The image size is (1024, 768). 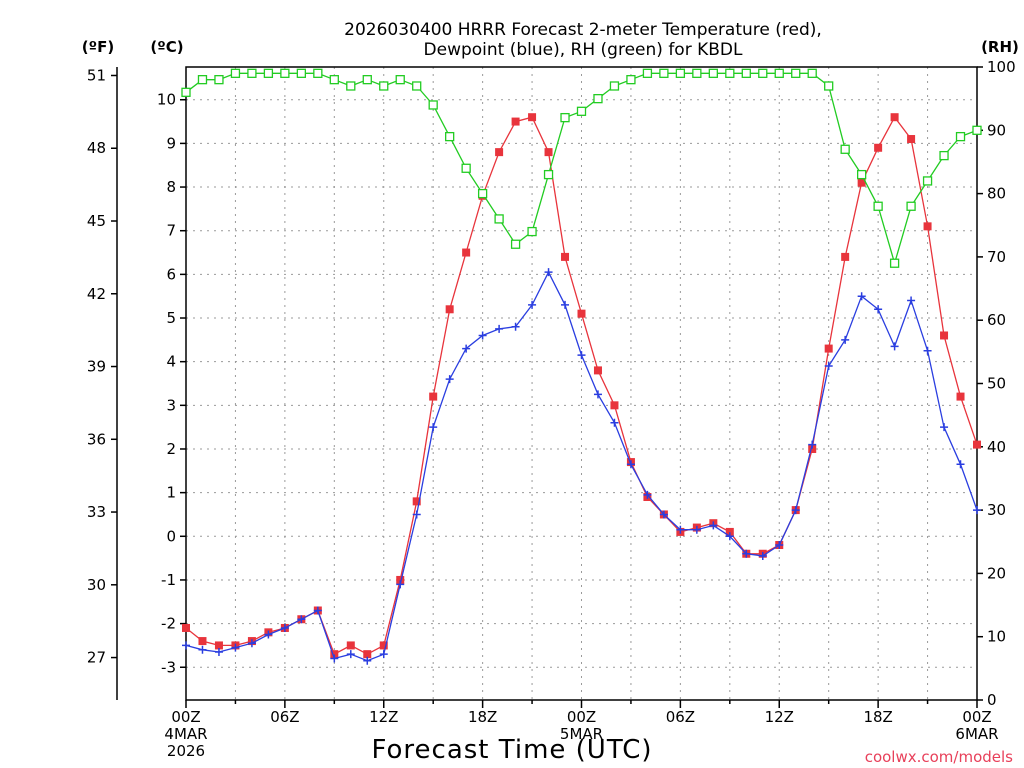 I want to click on chart-title-line2: Dewpoint (blue), RH (green) for KBDL, so click(x=583, y=50).